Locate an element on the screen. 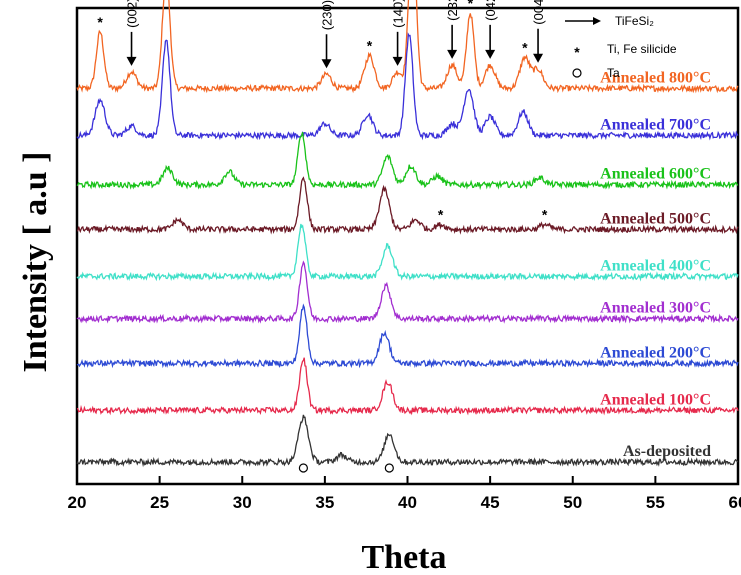 This screenshot has height=575, width=741. hkl-label-5: (042) is located at coordinates (490, 10).